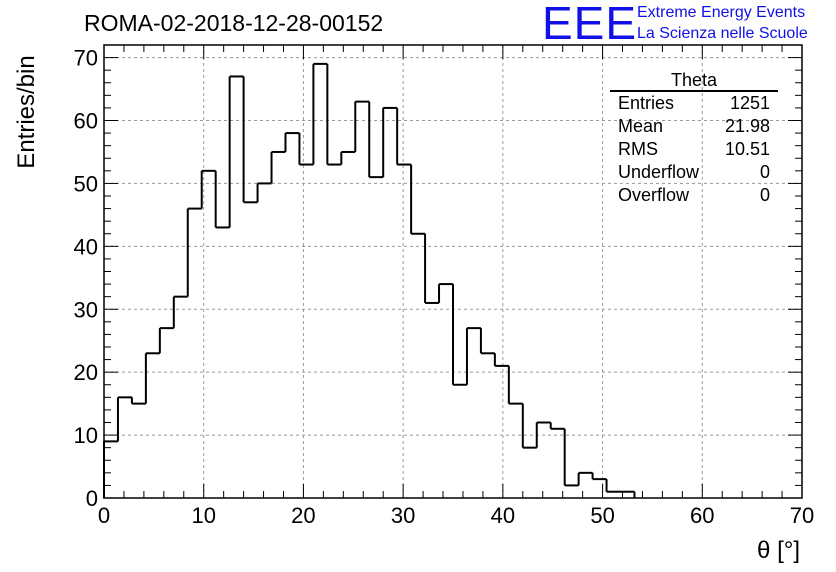 The width and height of the screenshot is (836, 572). I want to click on logo-line-2: La Scienza nelle Scuole, so click(722, 33).